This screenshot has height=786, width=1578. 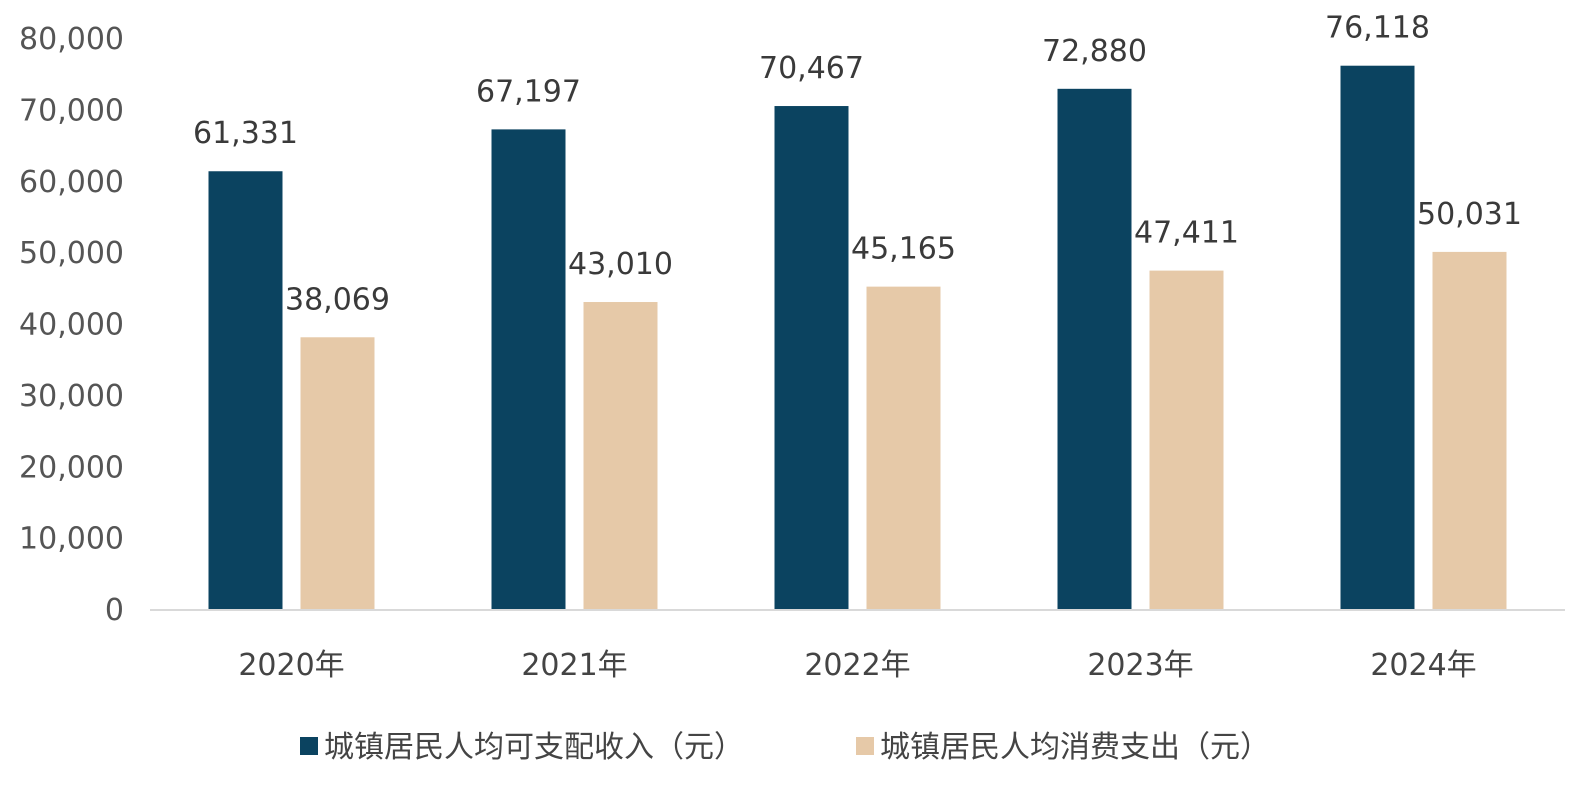 I want to click on legend-label: 城镇居民人均消费支出（元）, so click(x=1075, y=747).